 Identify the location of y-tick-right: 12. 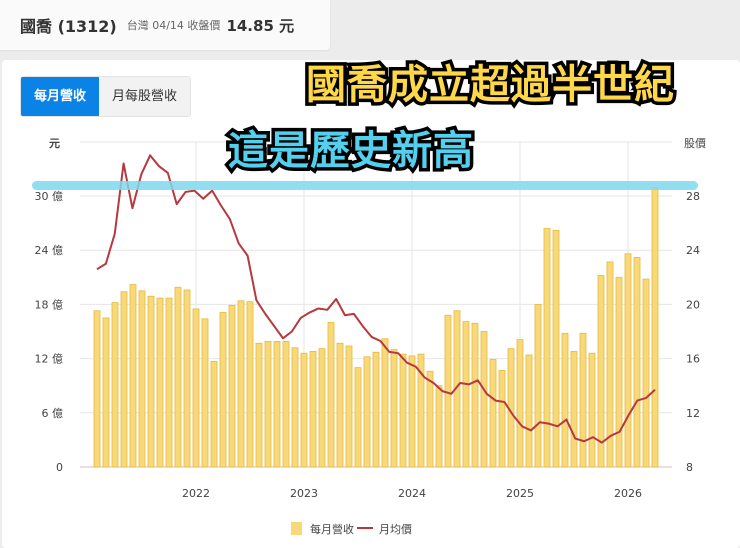
(693, 413).